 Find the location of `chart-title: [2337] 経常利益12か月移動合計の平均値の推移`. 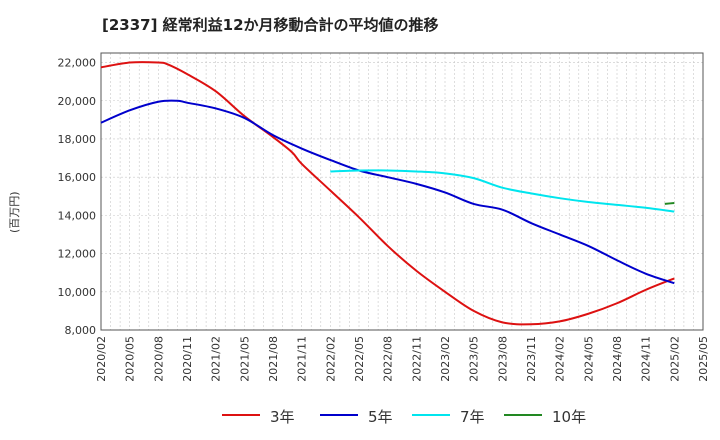

chart-title: [2337] 経常利益12か月移動合計の平均値の推移 is located at coordinates (270, 25).